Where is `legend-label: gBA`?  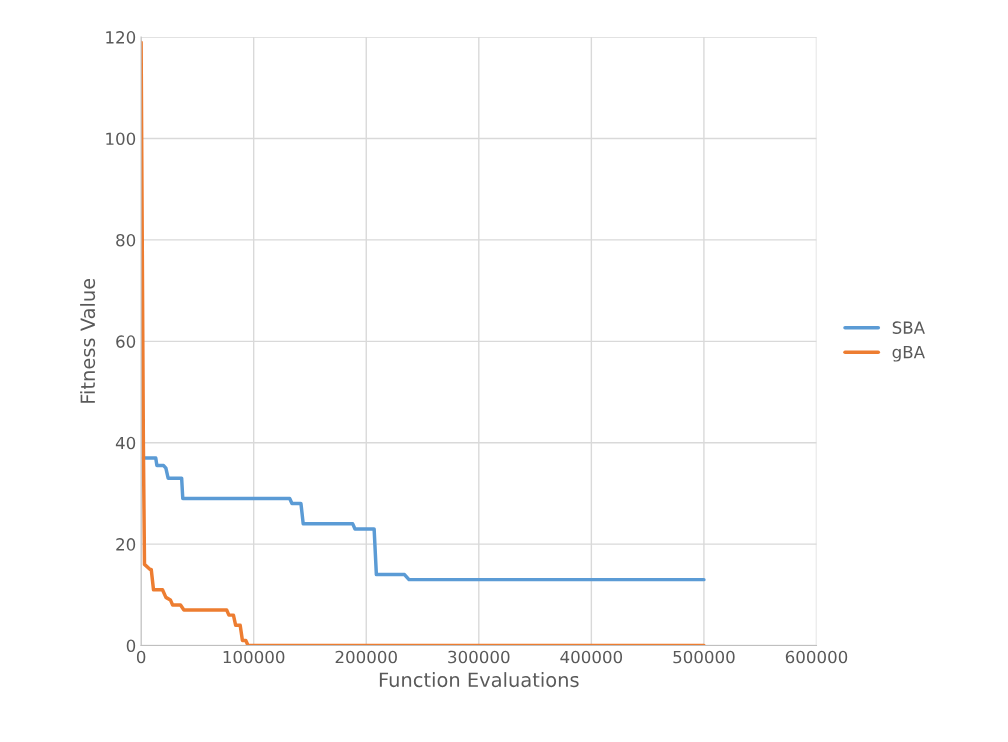 legend-label: gBA is located at coordinates (908, 354).